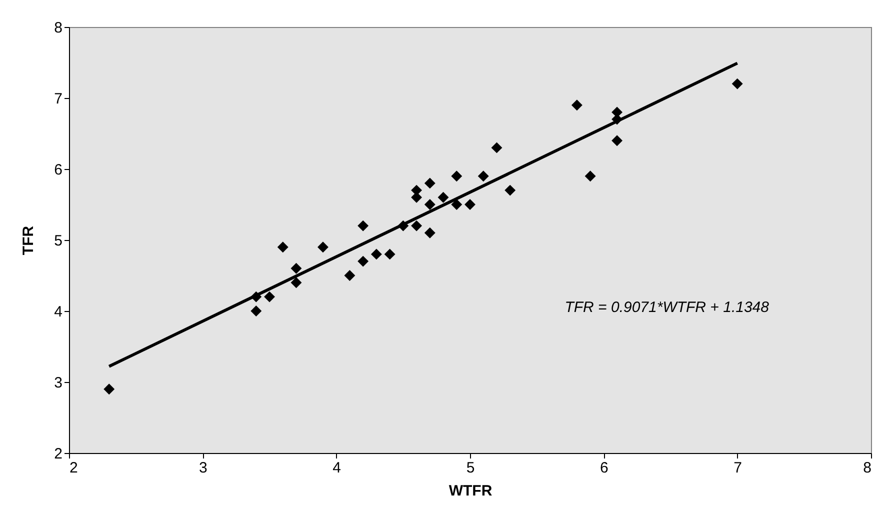 Image resolution: width=892 pixels, height=513 pixels. What do you see at coordinates (58, 28) in the screenshot?
I see `y-tick-label: 8` at bounding box center [58, 28].